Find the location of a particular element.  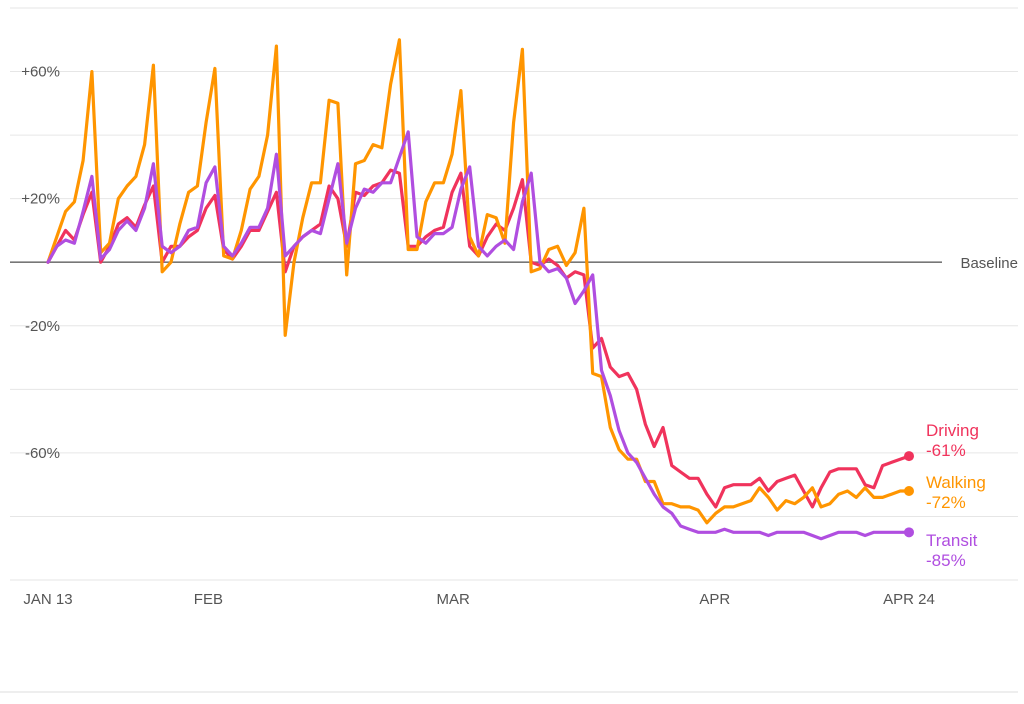

baseline: Baseline is located at coordinates (514, 263).